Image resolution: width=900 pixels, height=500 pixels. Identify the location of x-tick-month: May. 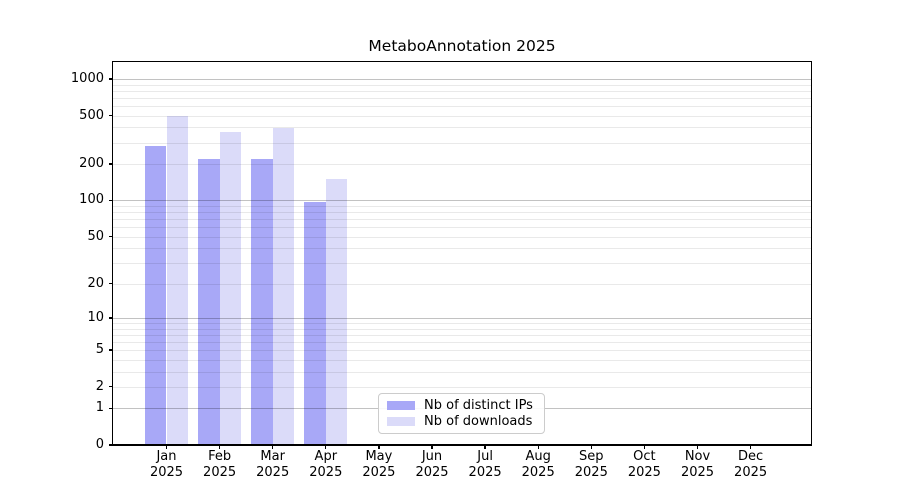
(379, 456).